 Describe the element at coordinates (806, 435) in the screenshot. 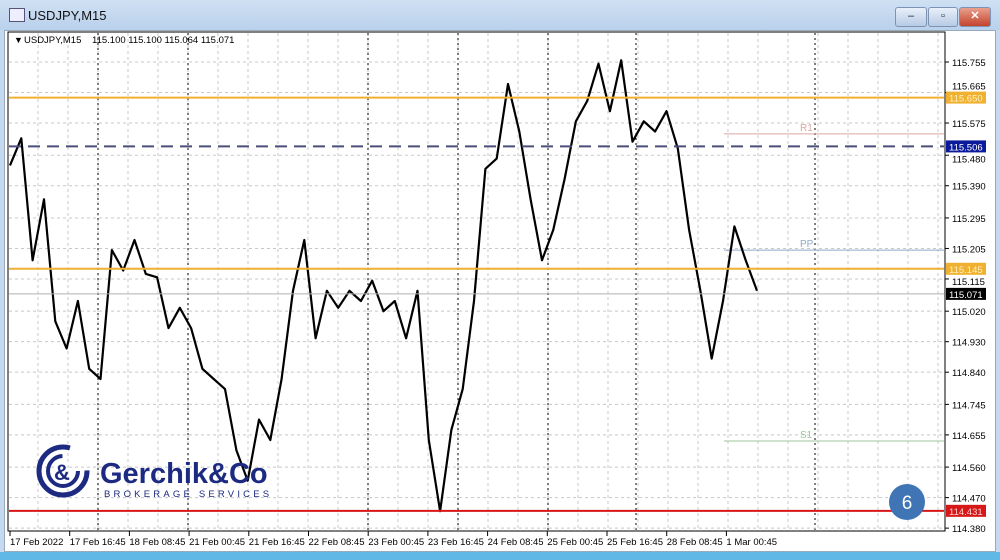

I see `pivot-label-s1: S1` at that location.